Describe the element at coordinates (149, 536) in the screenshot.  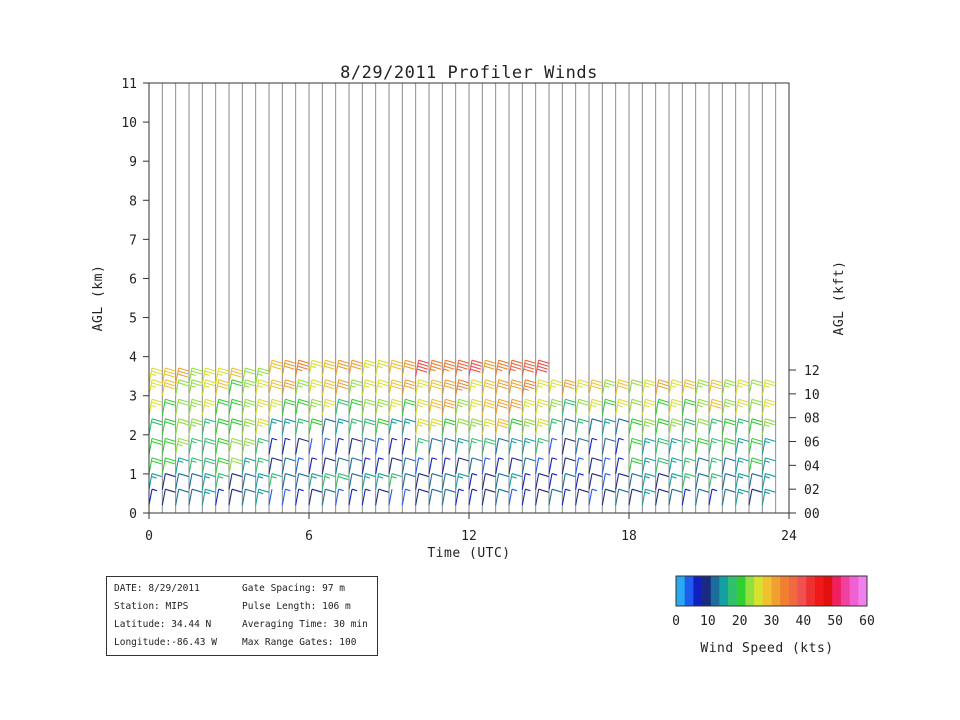
I see `x-tick-label: 0` at that location.